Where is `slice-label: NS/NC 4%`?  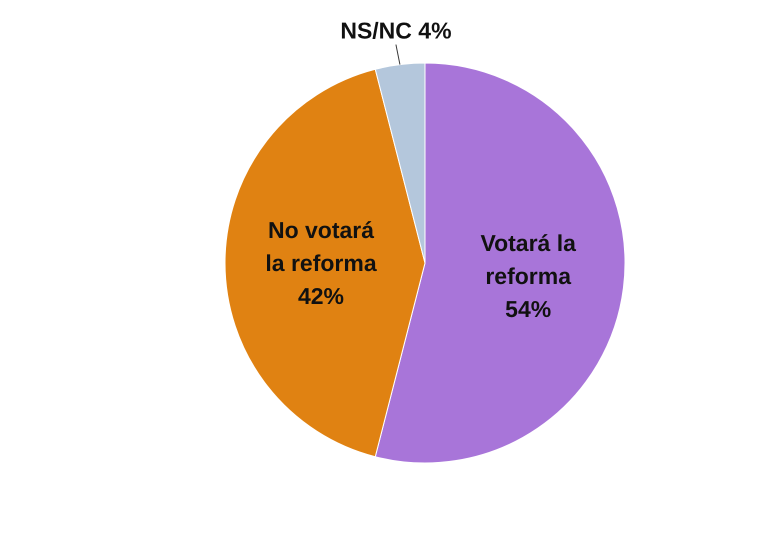 slice-label: NS/NC 4% is located at coordinates (396, 31).